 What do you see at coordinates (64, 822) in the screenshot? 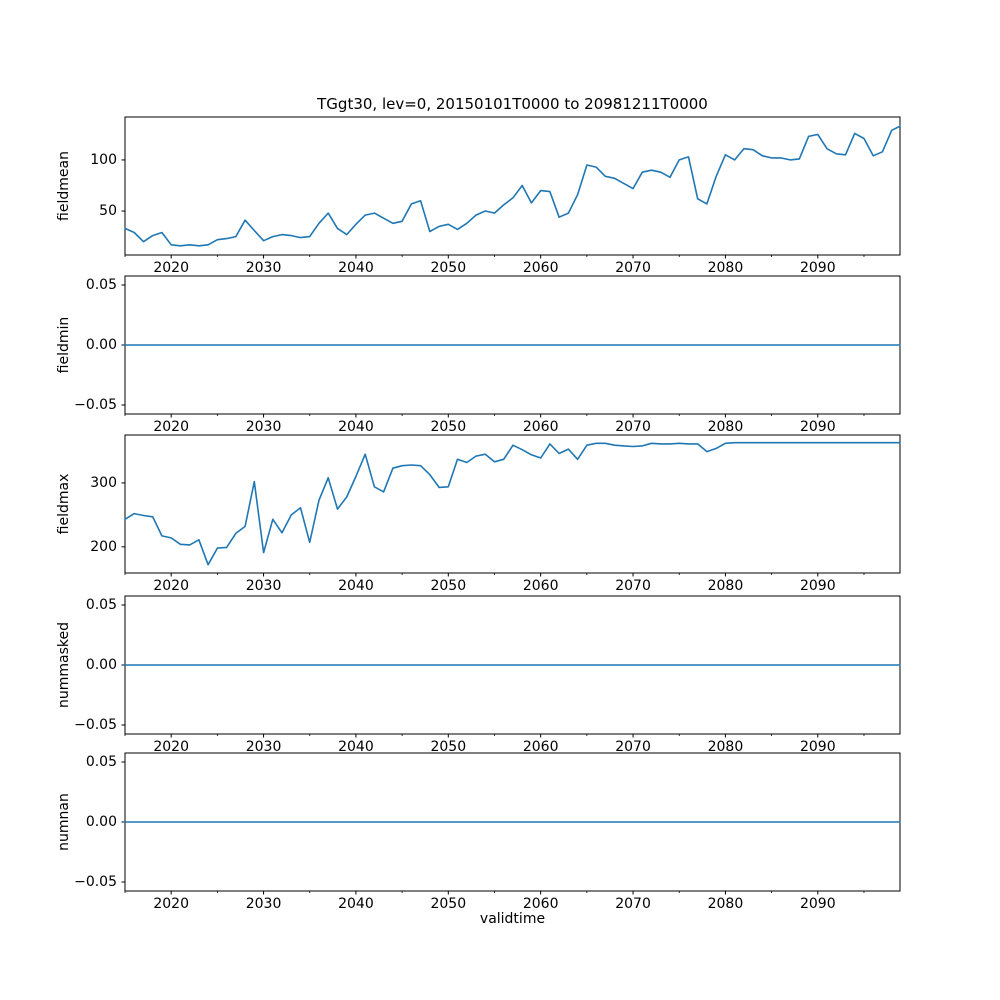
I see `numnan-ylabel: numnan` at bounding box center [64, 822].